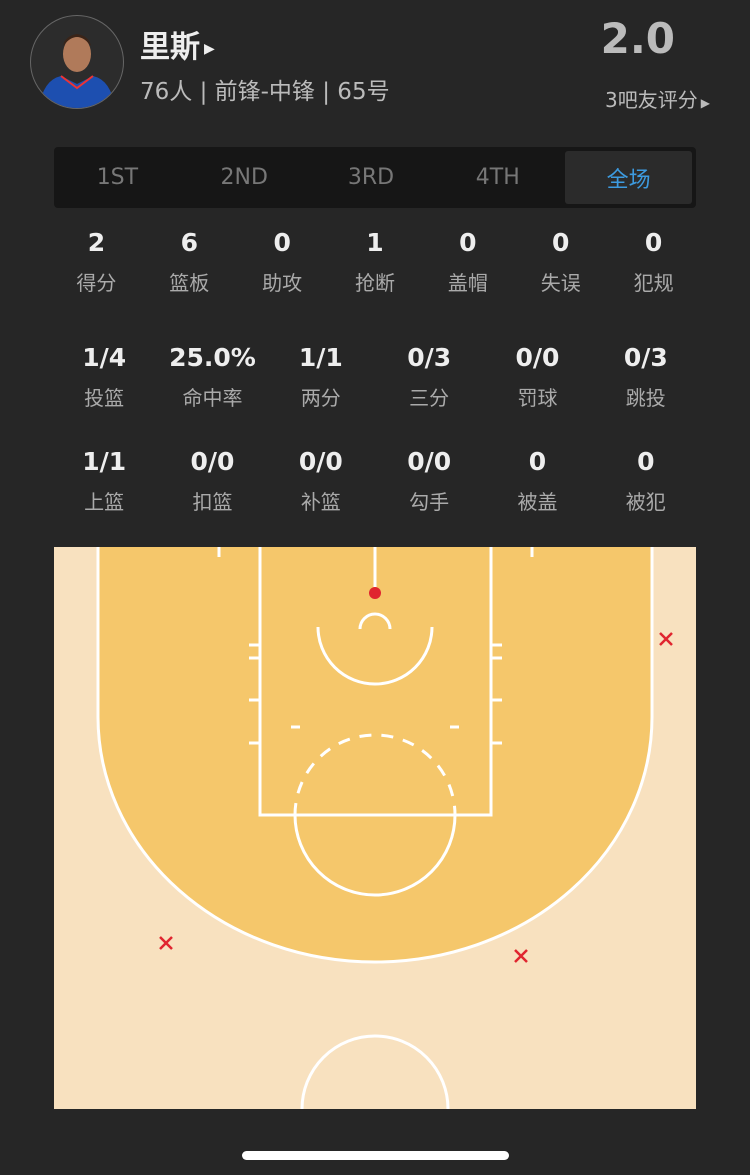 This screenshot has width=750, height=1175. Describe the element at coordinates (560, 283) in the screenshot. I see `stat-label: 失误` at that location.